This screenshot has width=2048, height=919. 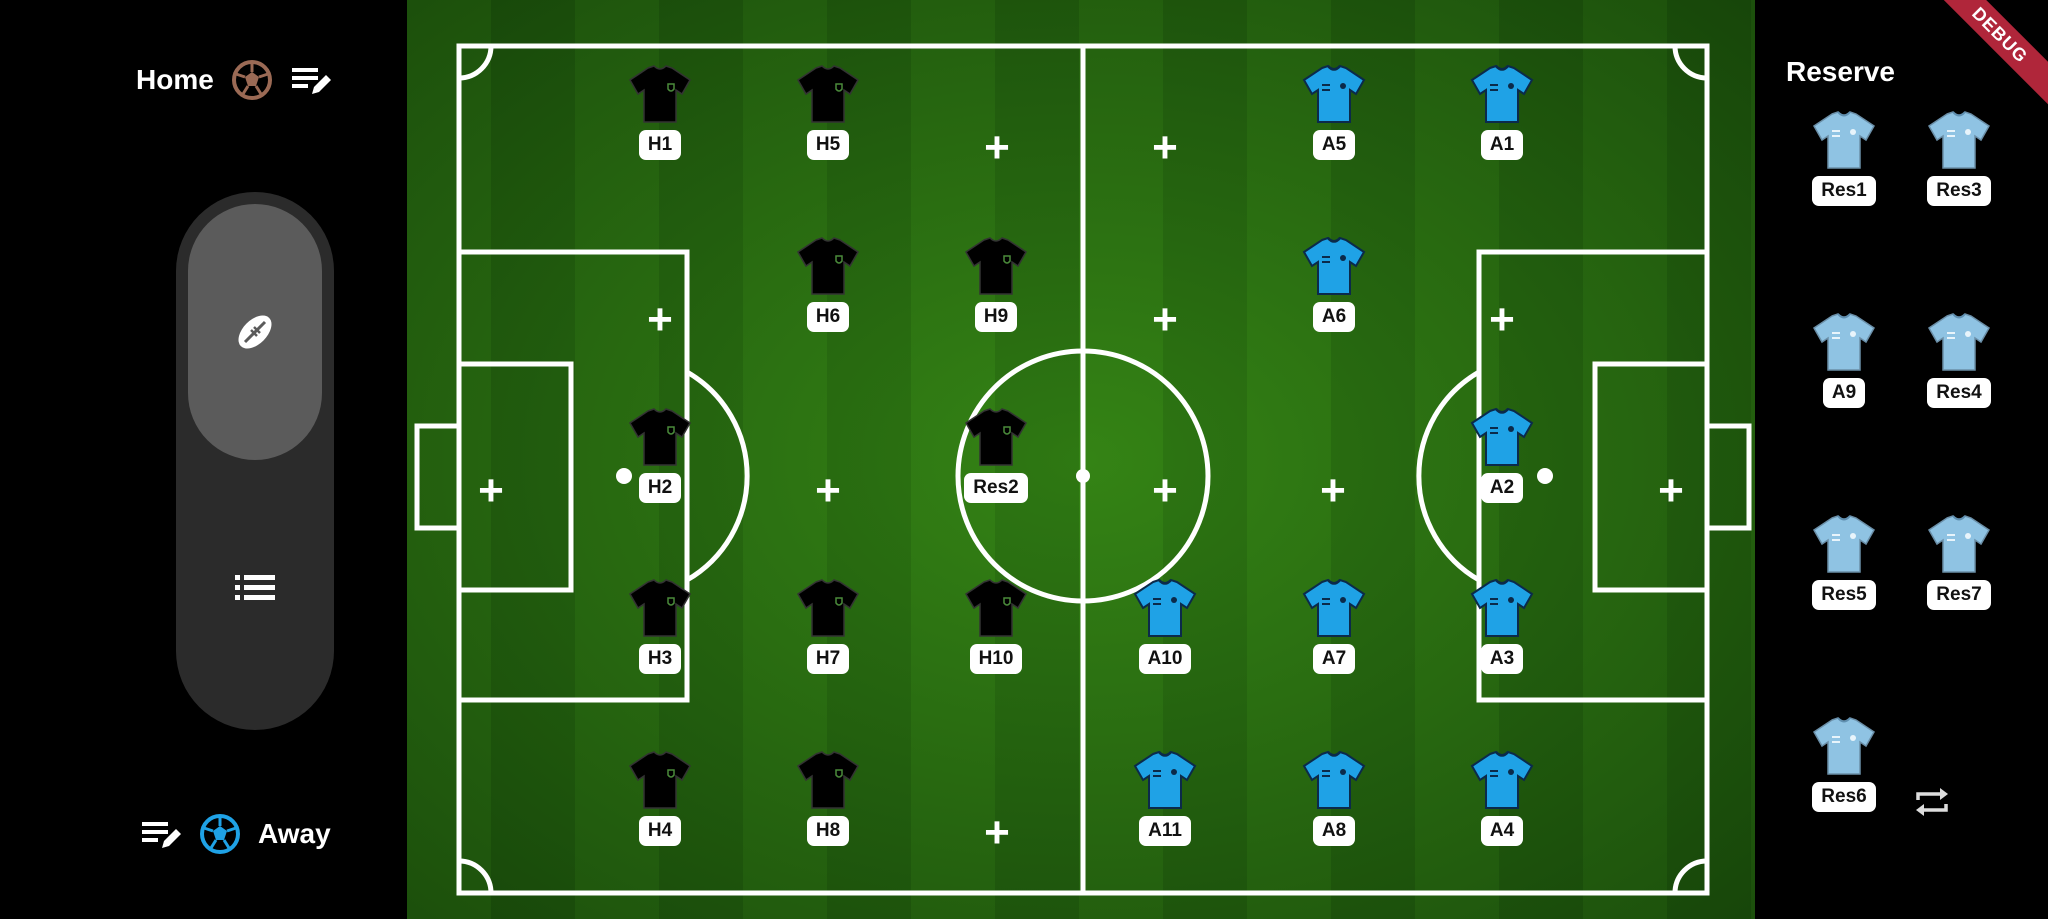 What do you see at coordinates (220, 834) in the screenshot?
I see `away-ball-icon` at bounding box center [220, 834].